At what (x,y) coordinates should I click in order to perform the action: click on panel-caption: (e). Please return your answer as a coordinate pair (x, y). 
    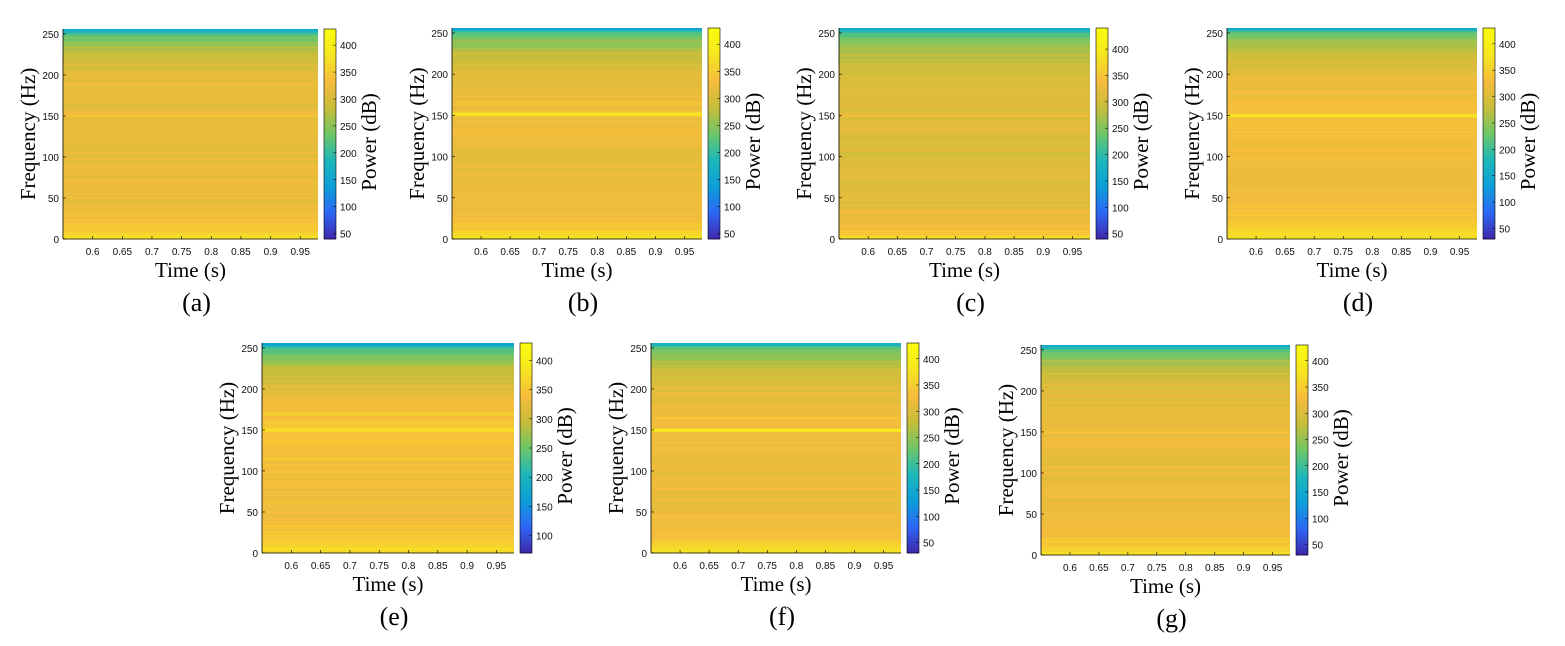
    Looking at the image, I should click on (394, 616).